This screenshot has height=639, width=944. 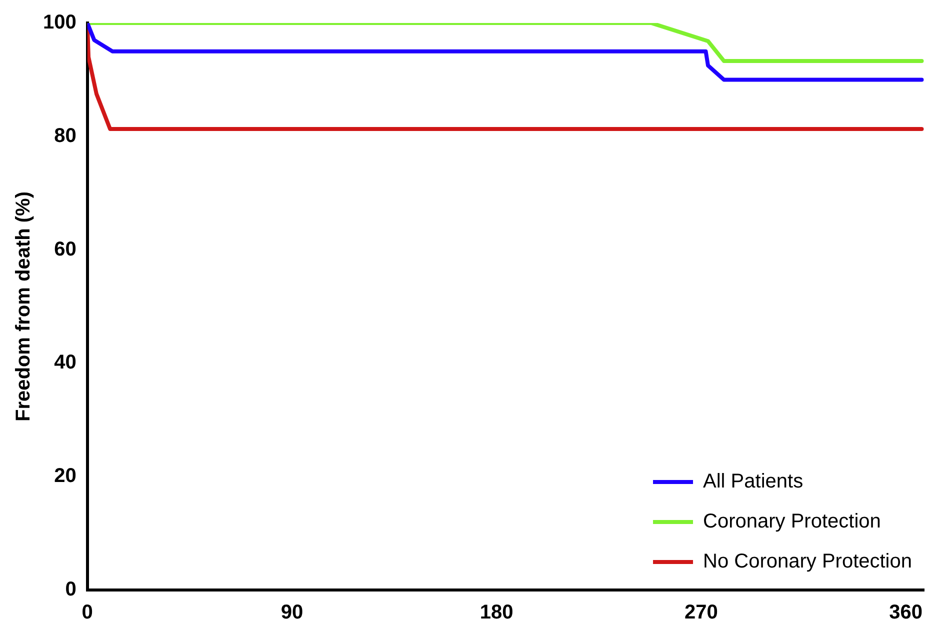 What do you see at coordinates (59, 23) in the screenshot?
I see `y-tick-label: 100` at bounding box center [59, 23].